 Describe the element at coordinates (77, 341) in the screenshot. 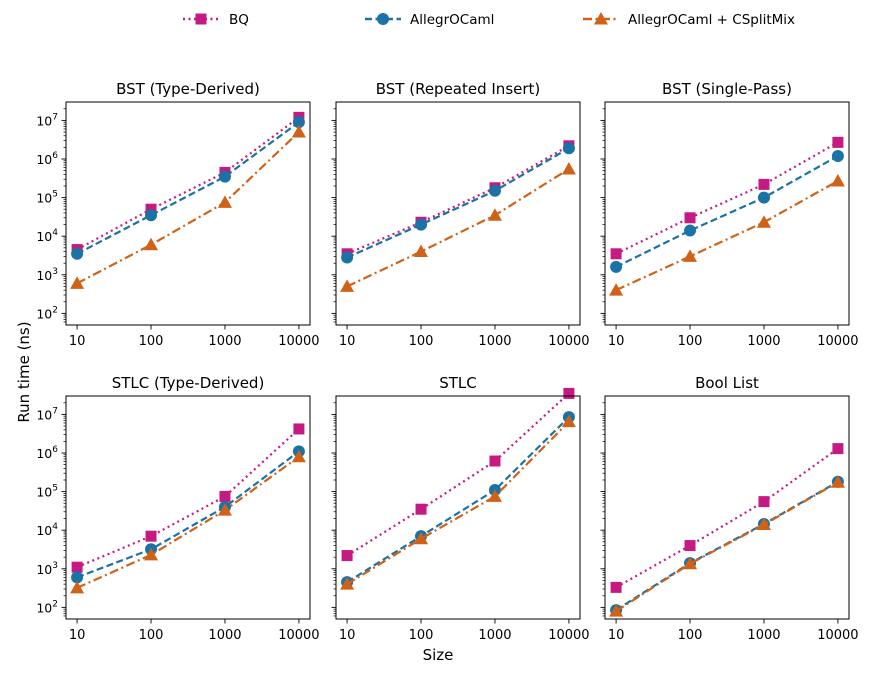

I see `x-tick-label: 10` at that location.